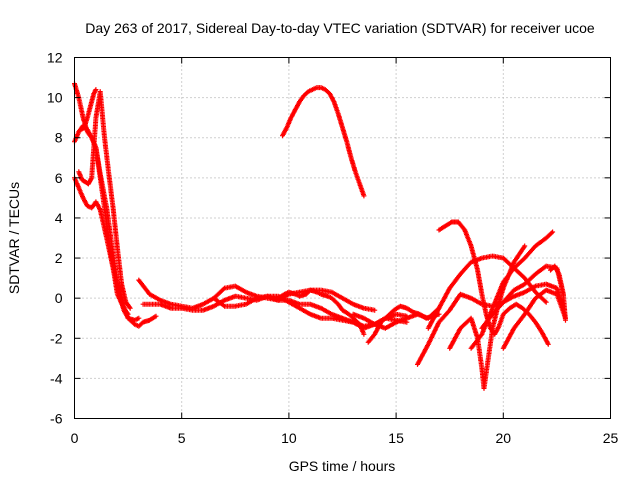  Describe the element at coordinates (289, 438) in the screenshot. I see `x-tick-label: 10` at that location.